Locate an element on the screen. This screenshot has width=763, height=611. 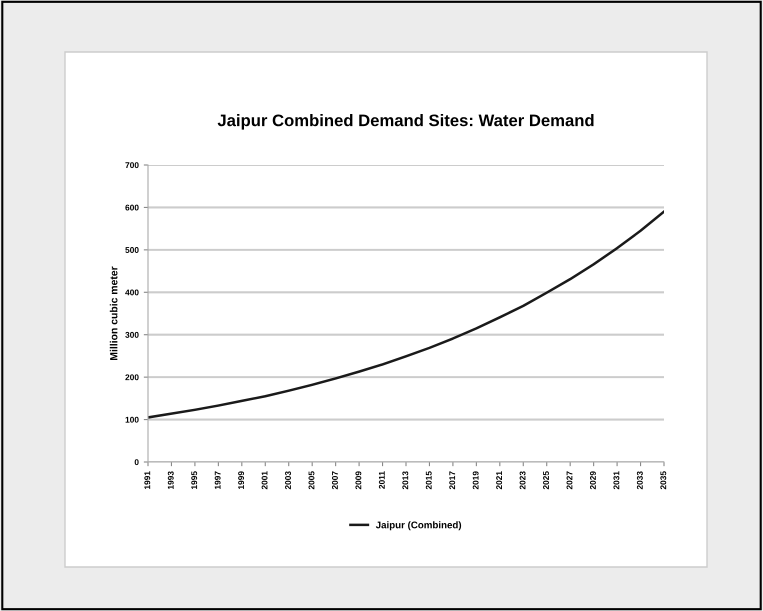
x-tick-label: 2017 is located at coordinates (452, 480).